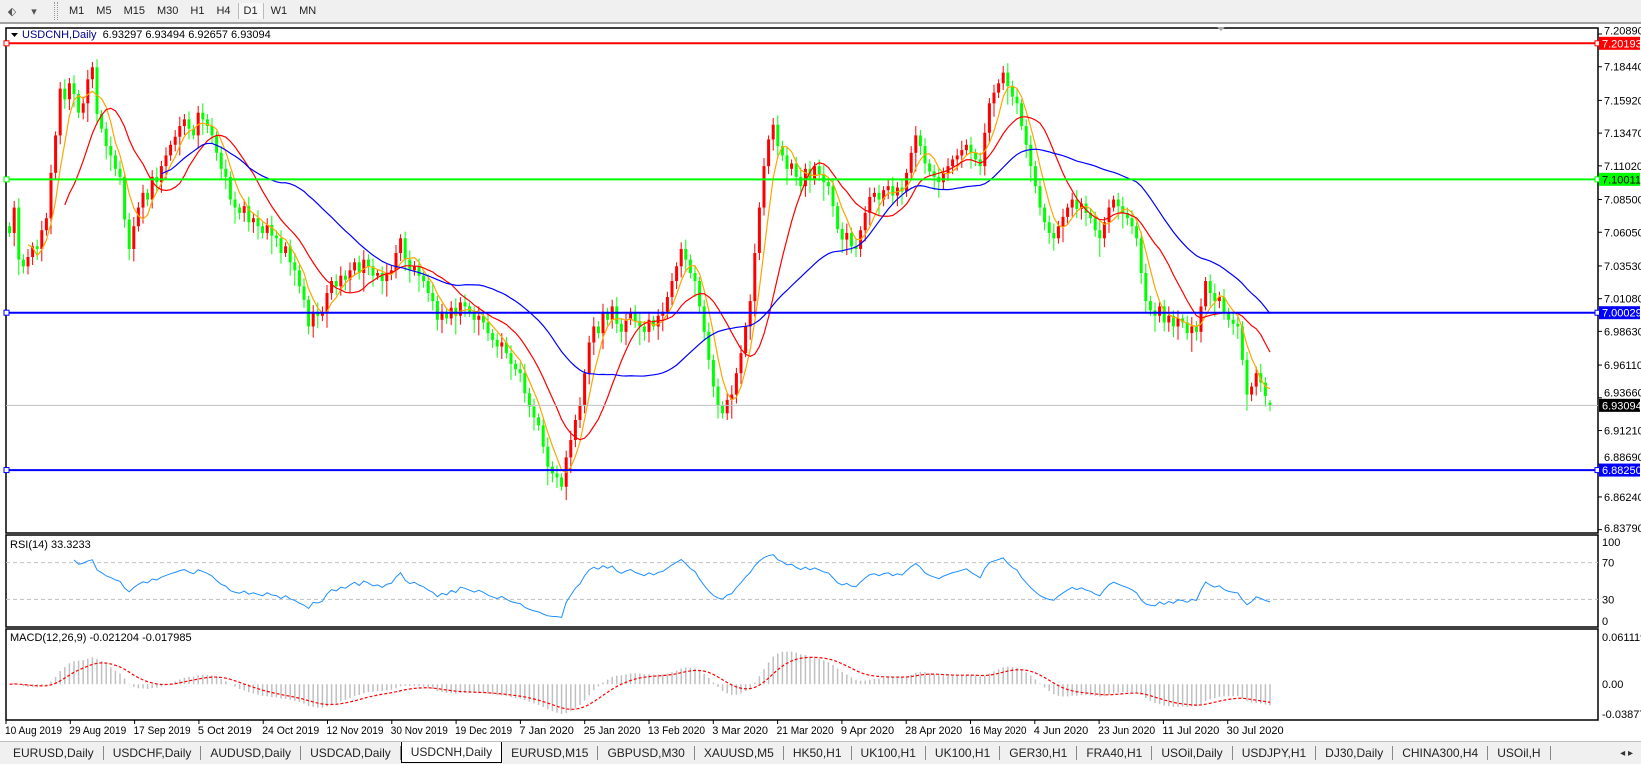 This screenshot has width=1641, height=764. What do you see at coordinates (167, 11) in the screenshot?
I see `timeframe-m30: M30` at bounding box center [167, 11].